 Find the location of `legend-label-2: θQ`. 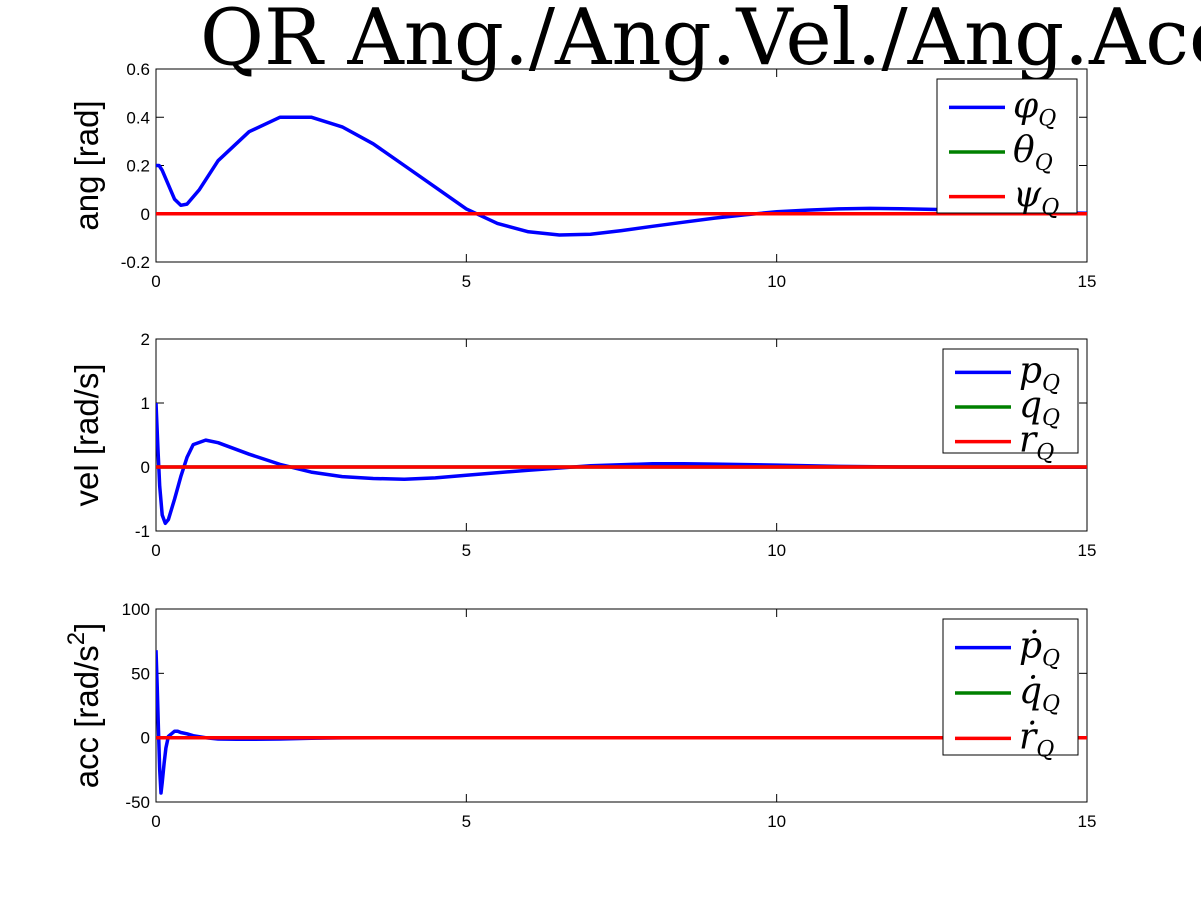

legend-label-2: θQ is located at coordinates (1033, 153).